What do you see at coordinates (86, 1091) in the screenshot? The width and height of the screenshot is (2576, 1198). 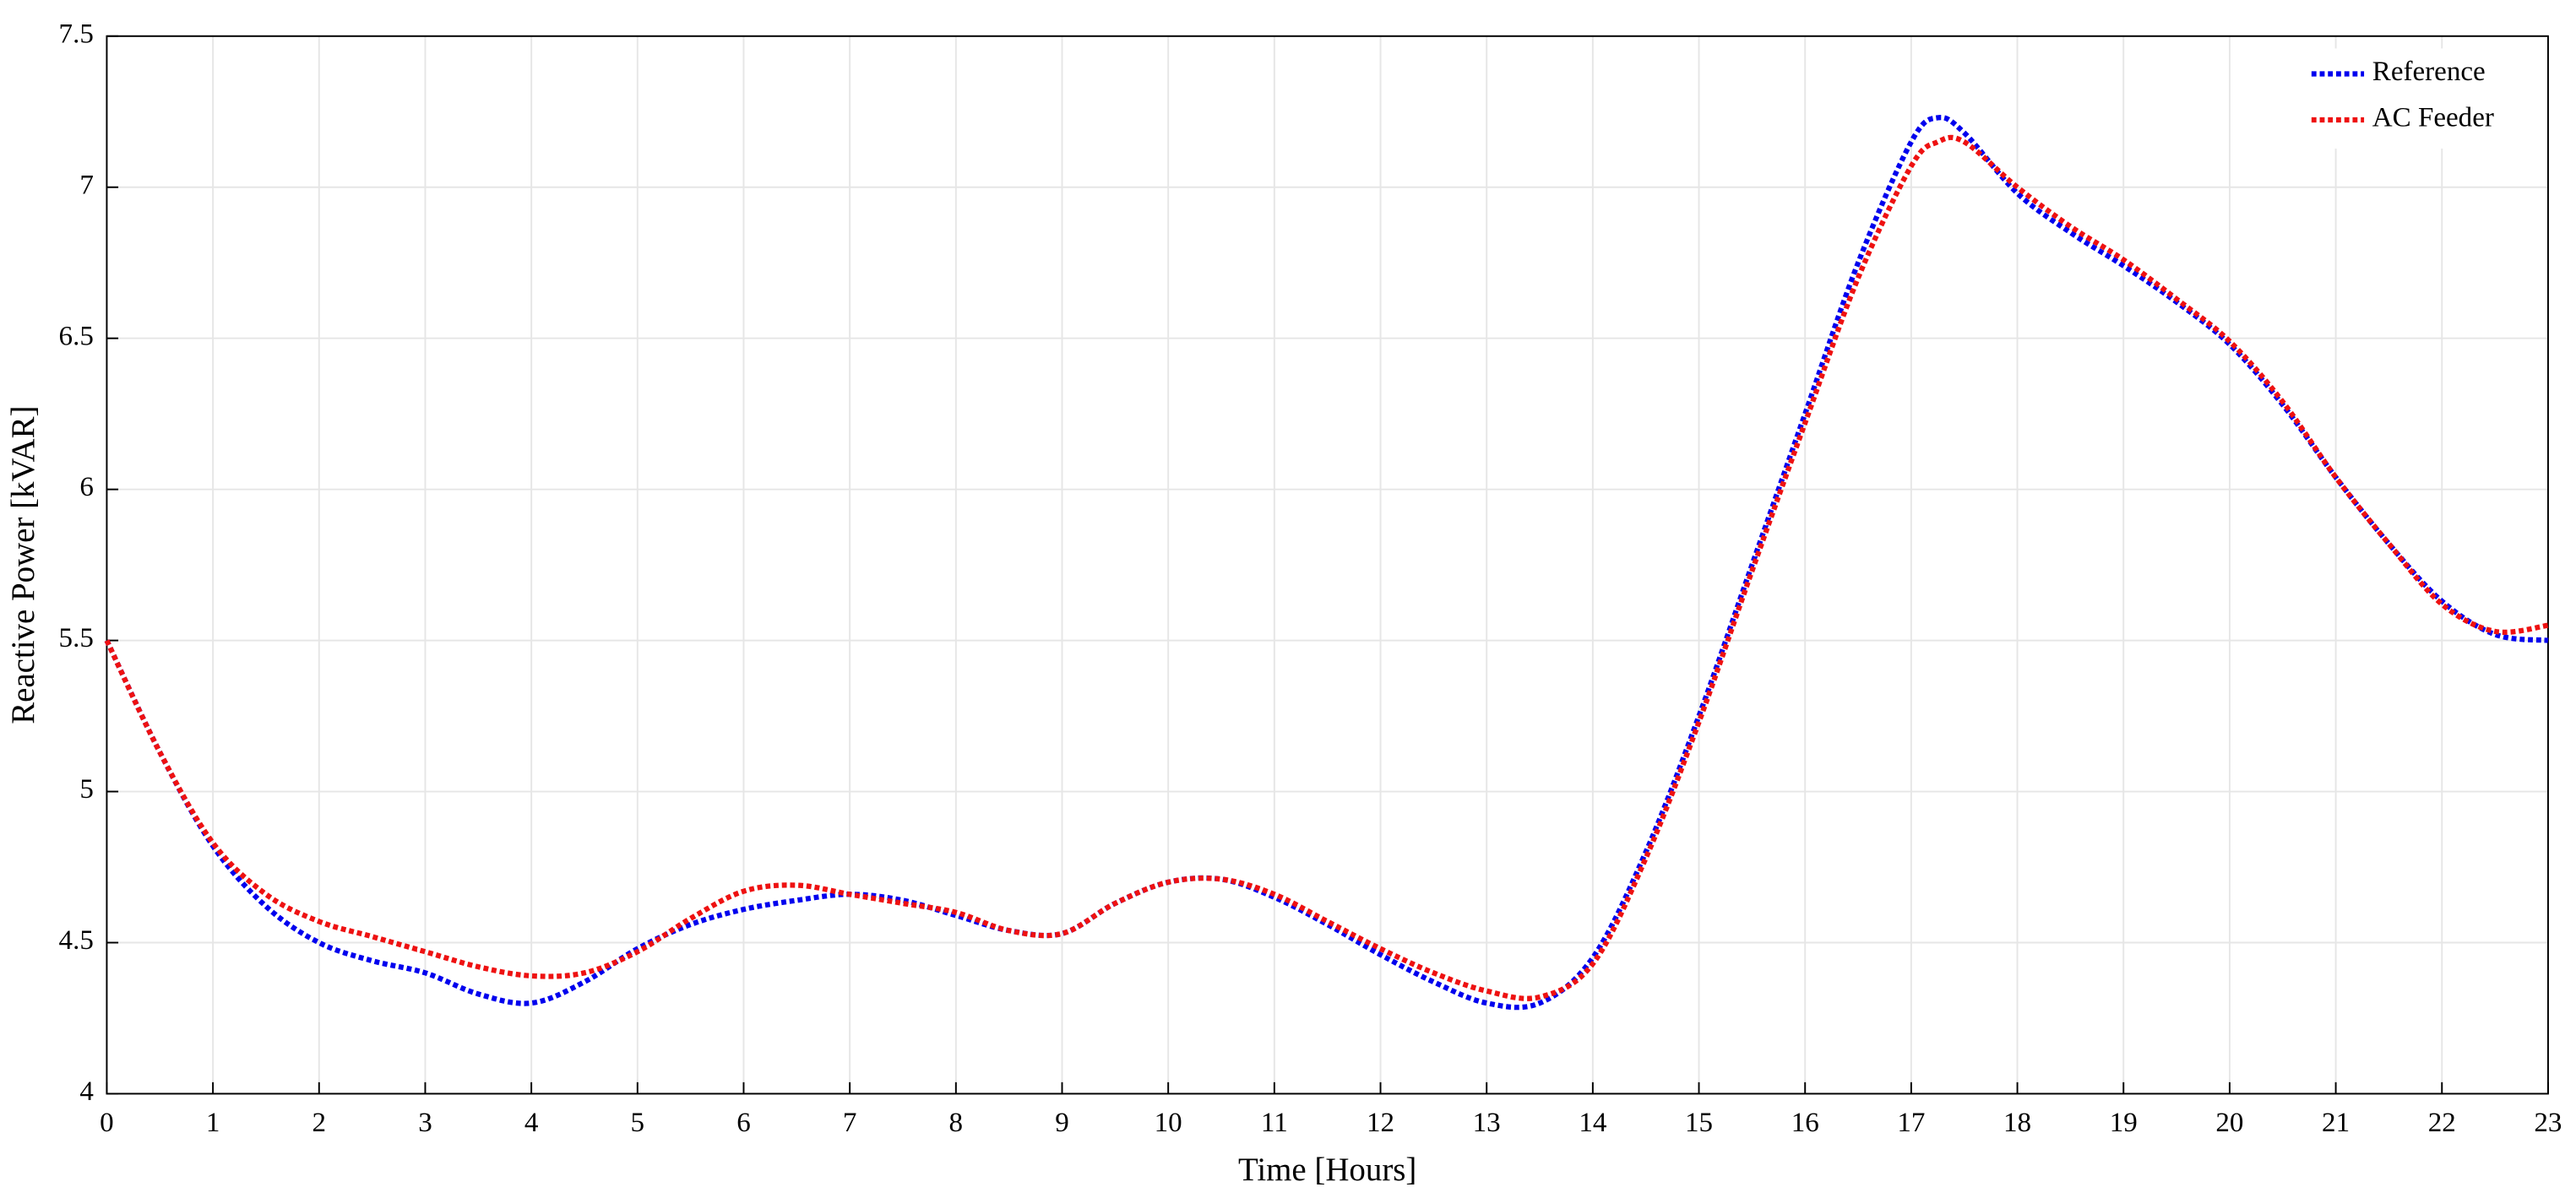 I see `y-tick-label: 4` at bounding box center [86, 1091].